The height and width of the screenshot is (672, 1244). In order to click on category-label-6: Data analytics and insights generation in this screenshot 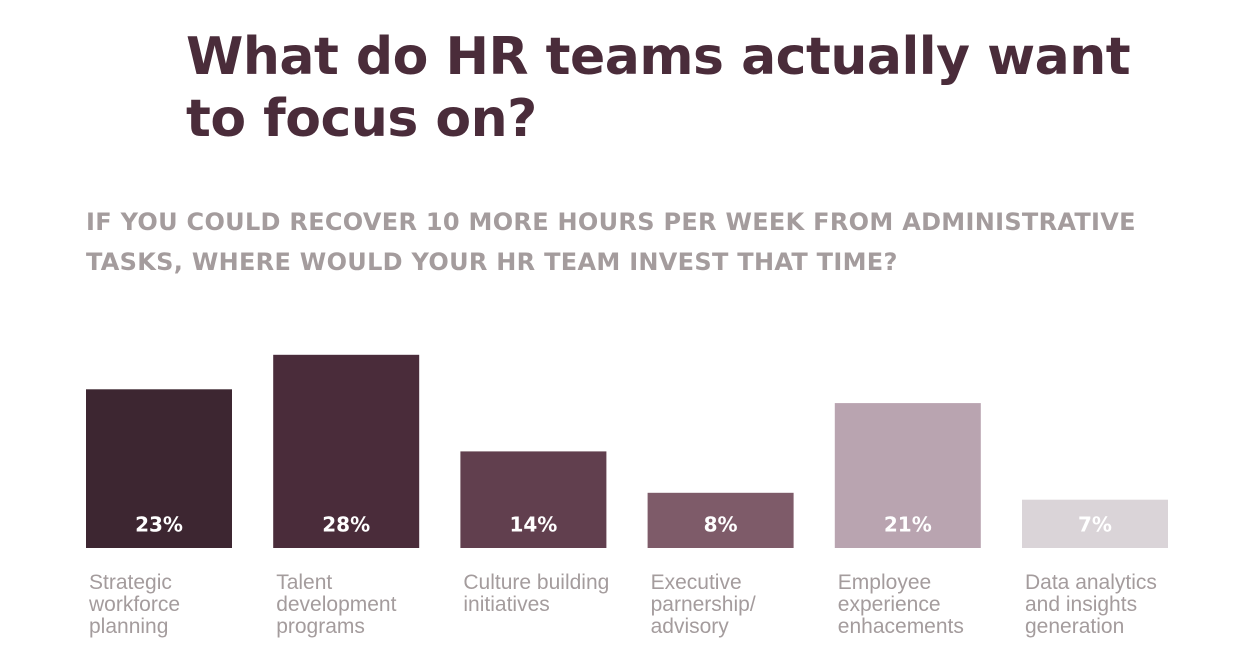, I will do `click(1091, 604)`.